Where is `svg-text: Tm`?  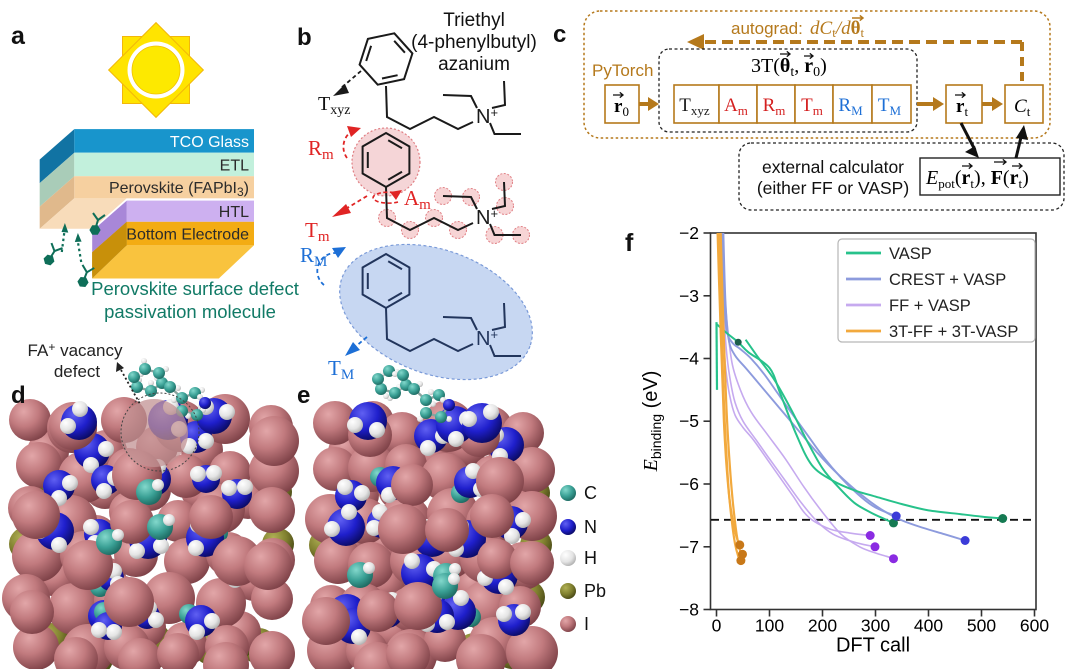 svg-text: Tm is located at coordinates (317, 231).